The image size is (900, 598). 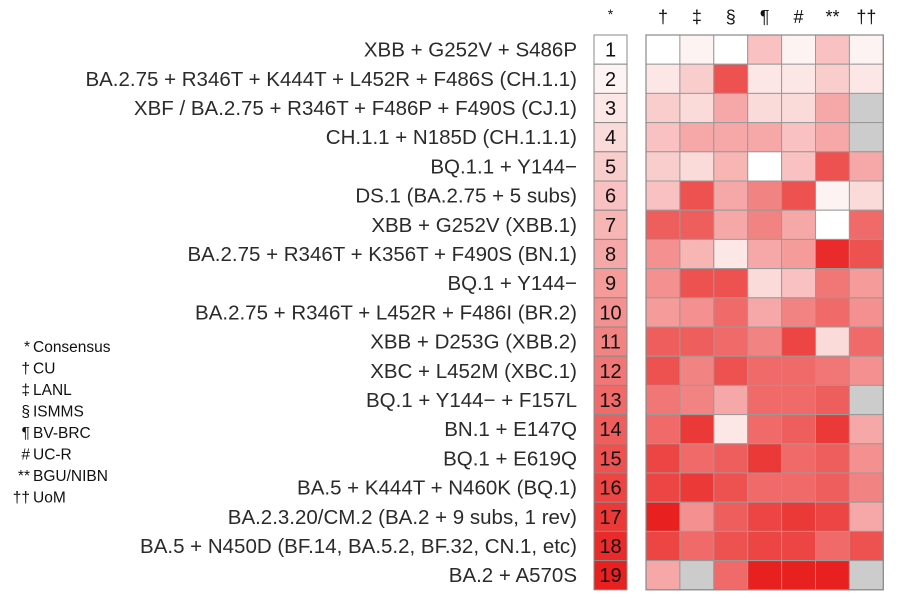 I want to click on consensus-rank-label: 14, so click(x=610, y=430).